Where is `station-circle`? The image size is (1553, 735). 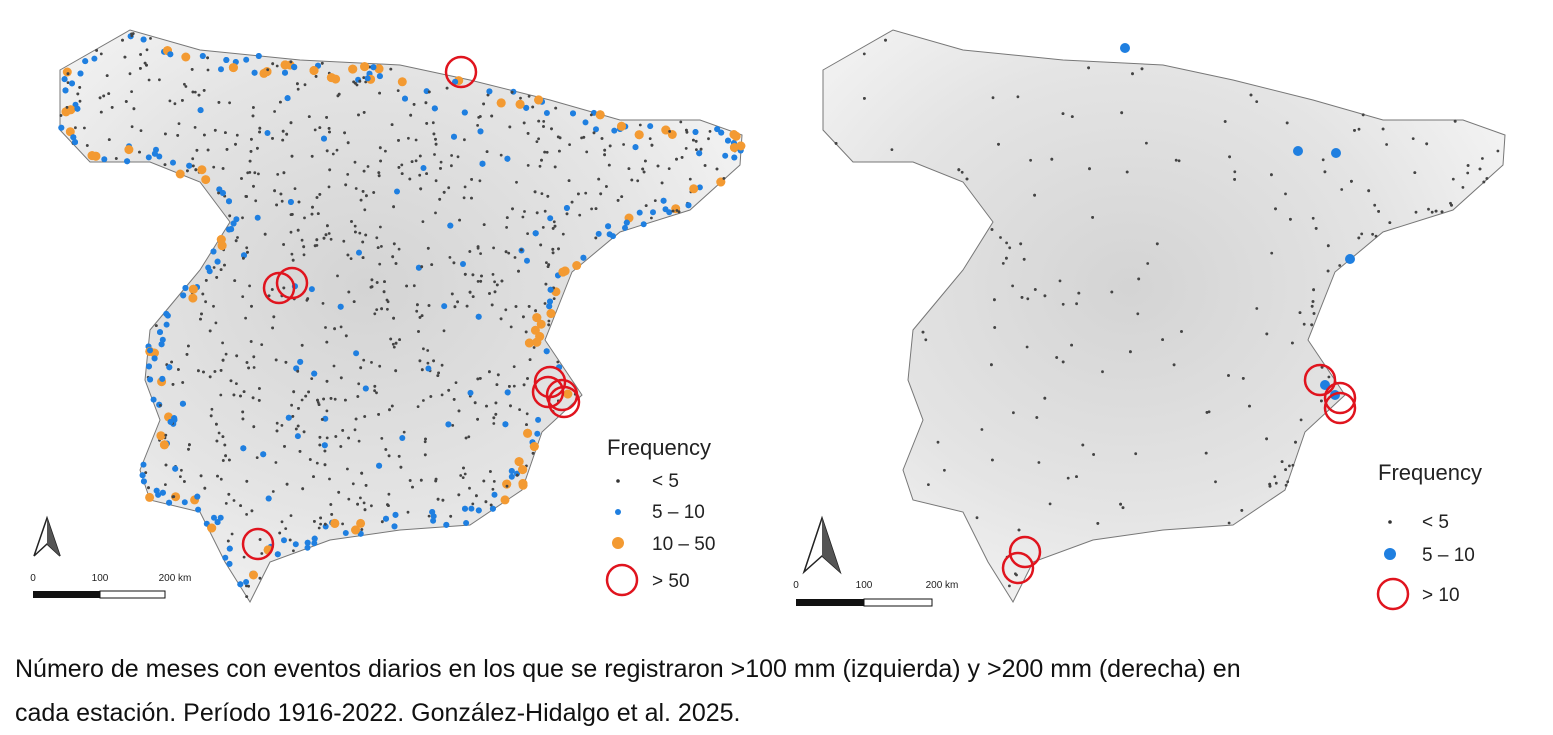 station-circle is located at coordinates (1320, 380).